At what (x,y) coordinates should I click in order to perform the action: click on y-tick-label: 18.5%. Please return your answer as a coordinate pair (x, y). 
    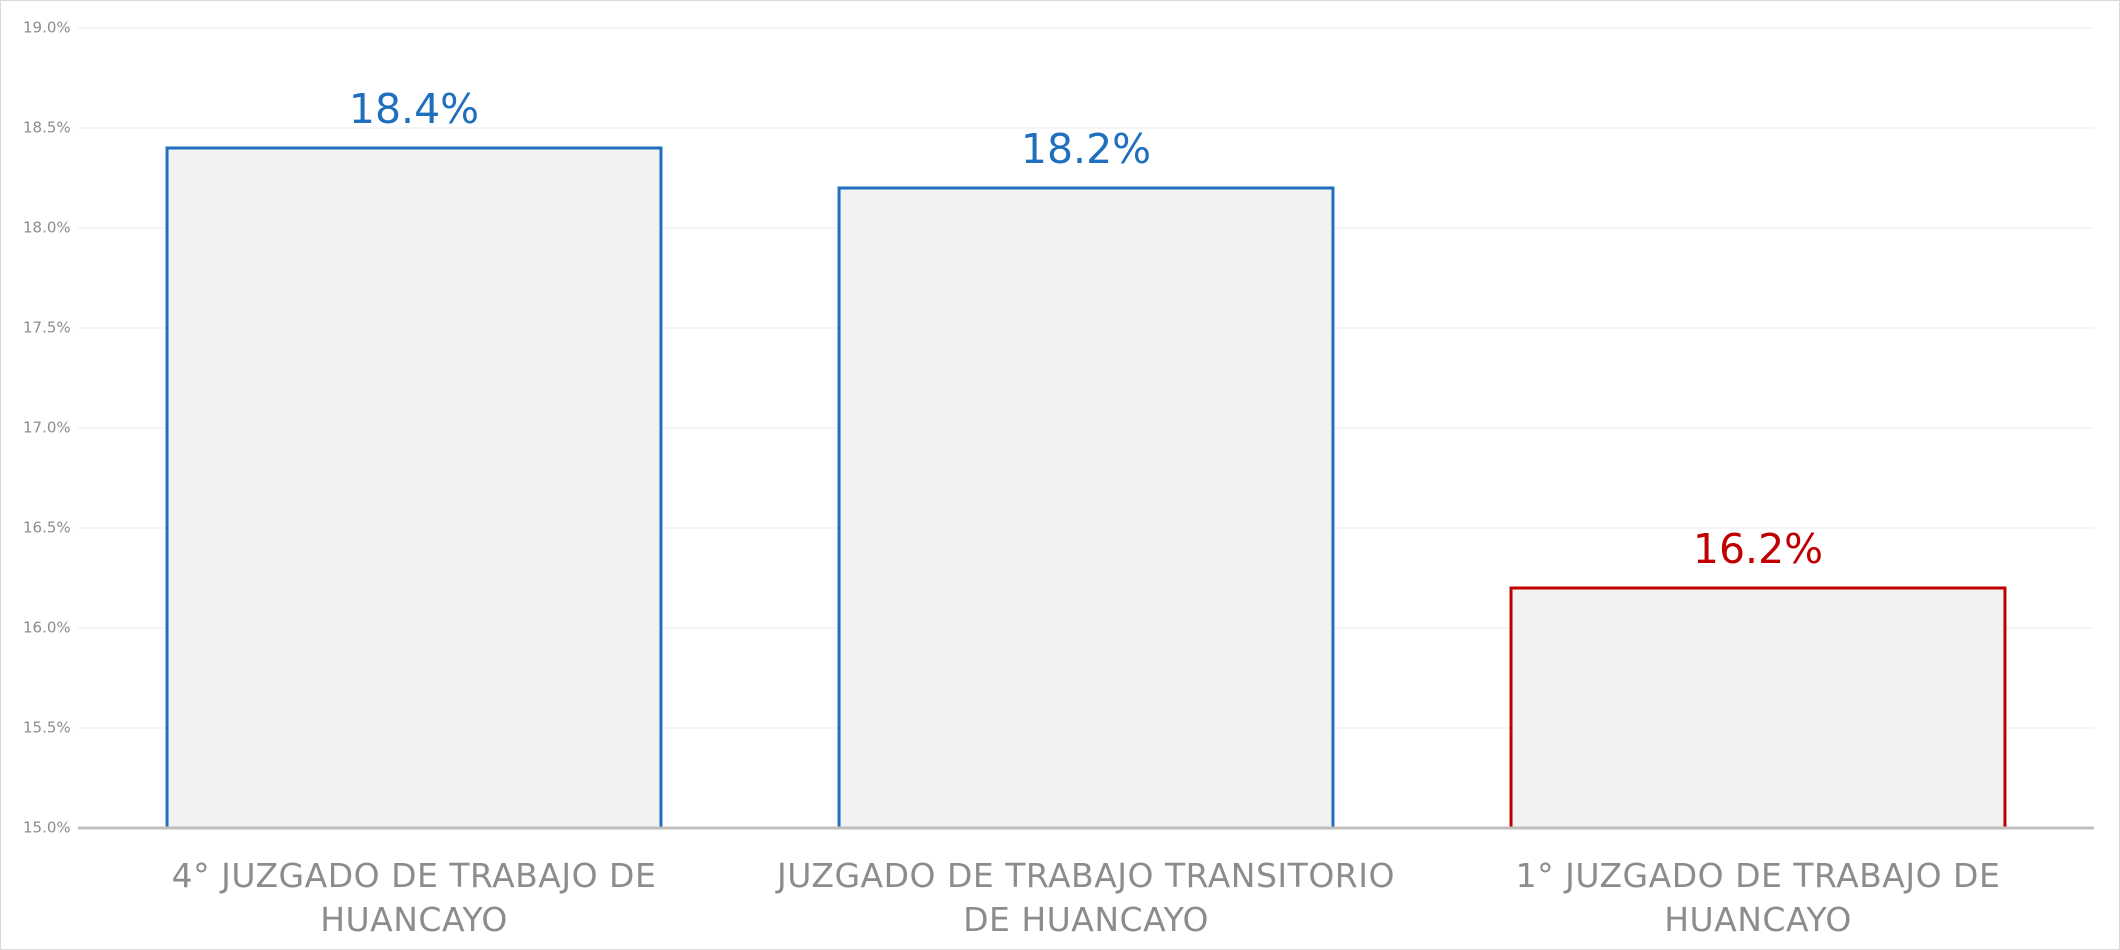
    Looking at the image, I should click on (47, 128).